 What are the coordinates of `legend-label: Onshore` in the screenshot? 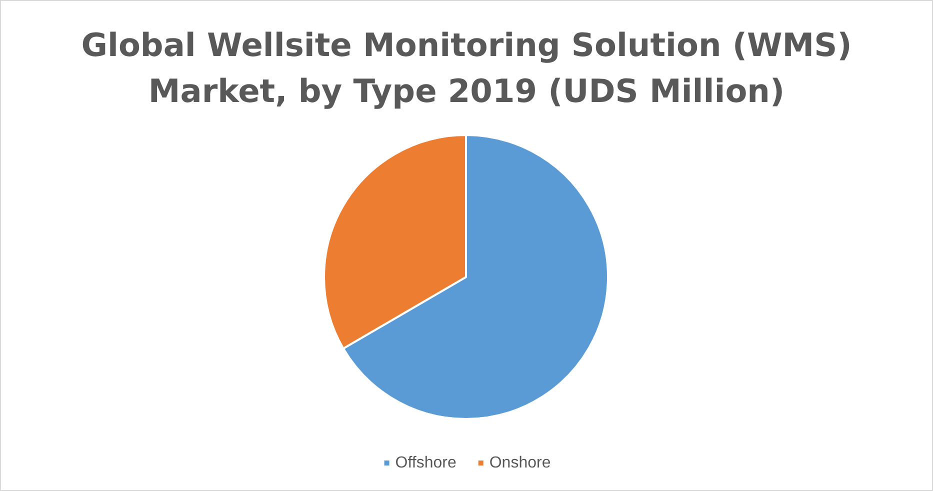 It's located at (520, 463).